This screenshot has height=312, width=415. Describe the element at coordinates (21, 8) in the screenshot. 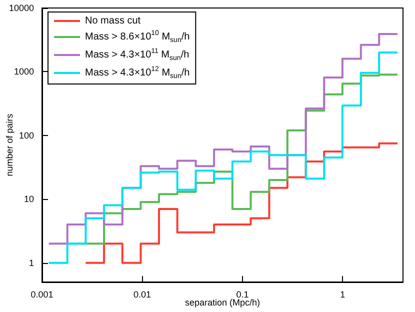

I see `y-tick-label: 10000` at that location.